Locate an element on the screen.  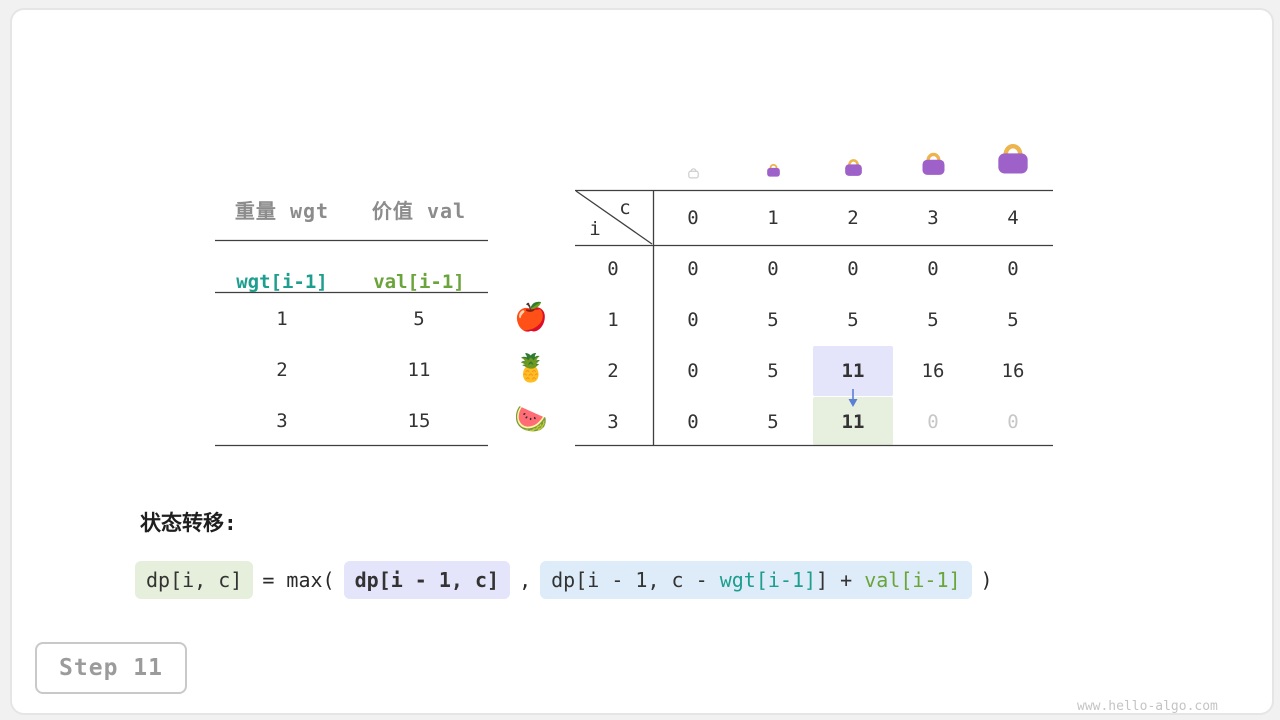
step-indicator: Step 11 is located at coordinates (111, 668).